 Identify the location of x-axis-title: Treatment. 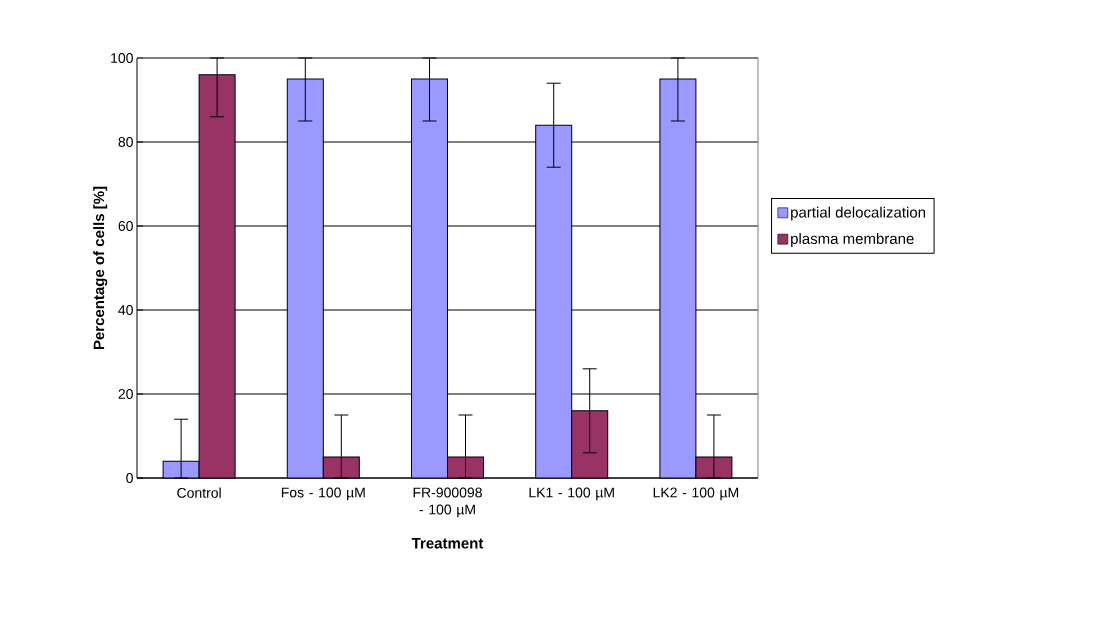
(447, 543).